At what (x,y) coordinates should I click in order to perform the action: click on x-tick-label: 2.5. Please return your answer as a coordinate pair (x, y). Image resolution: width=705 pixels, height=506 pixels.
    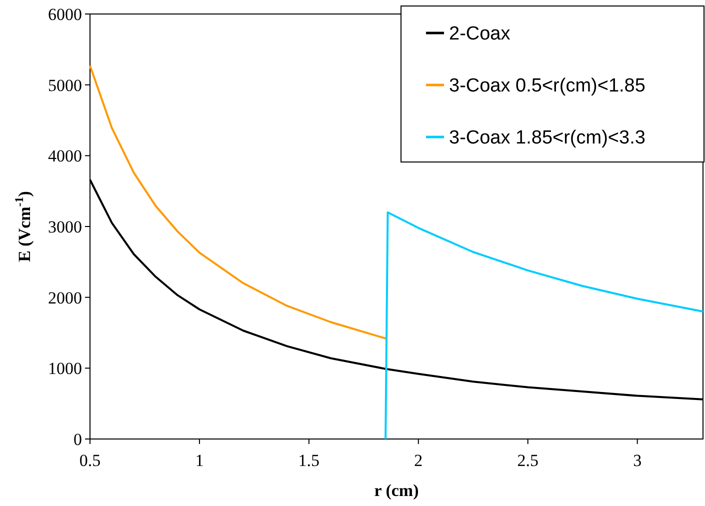
    Looking at the image, I should click on (527, 460).